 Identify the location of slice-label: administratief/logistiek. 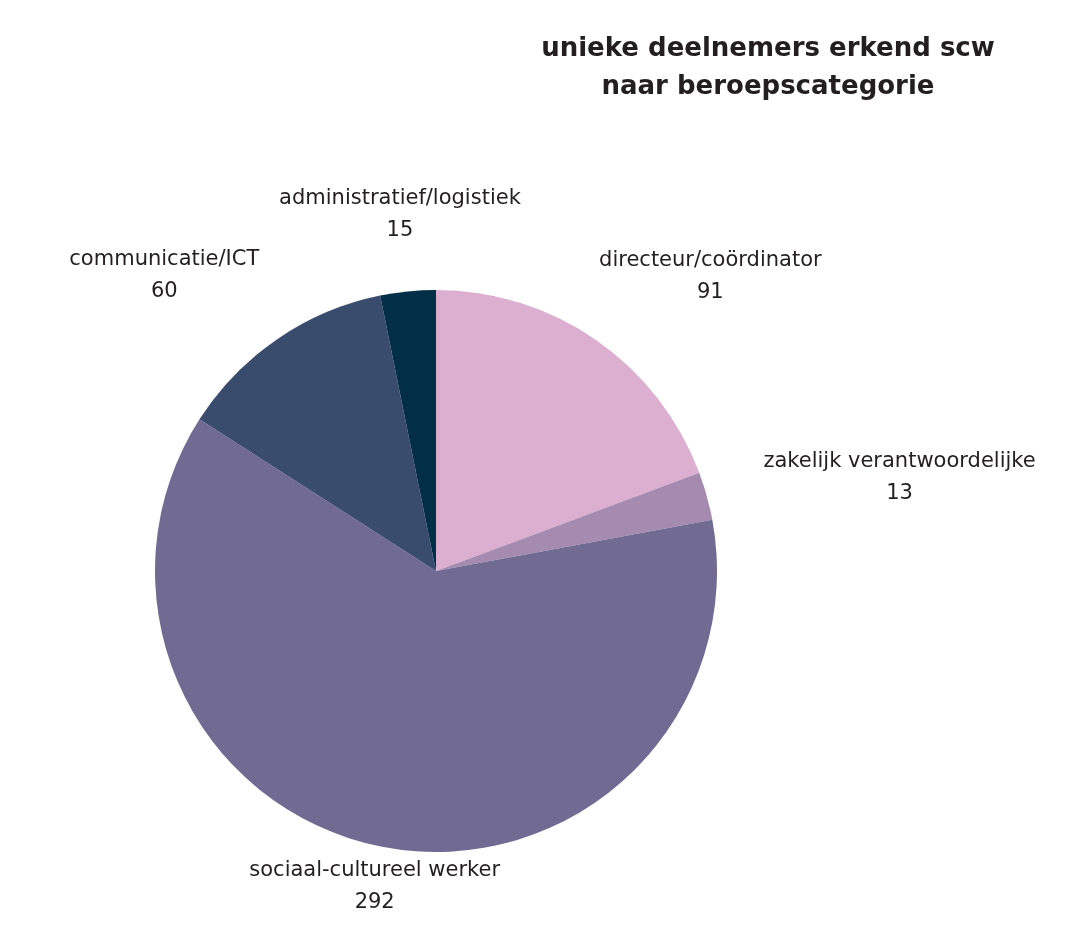
(400, 196).